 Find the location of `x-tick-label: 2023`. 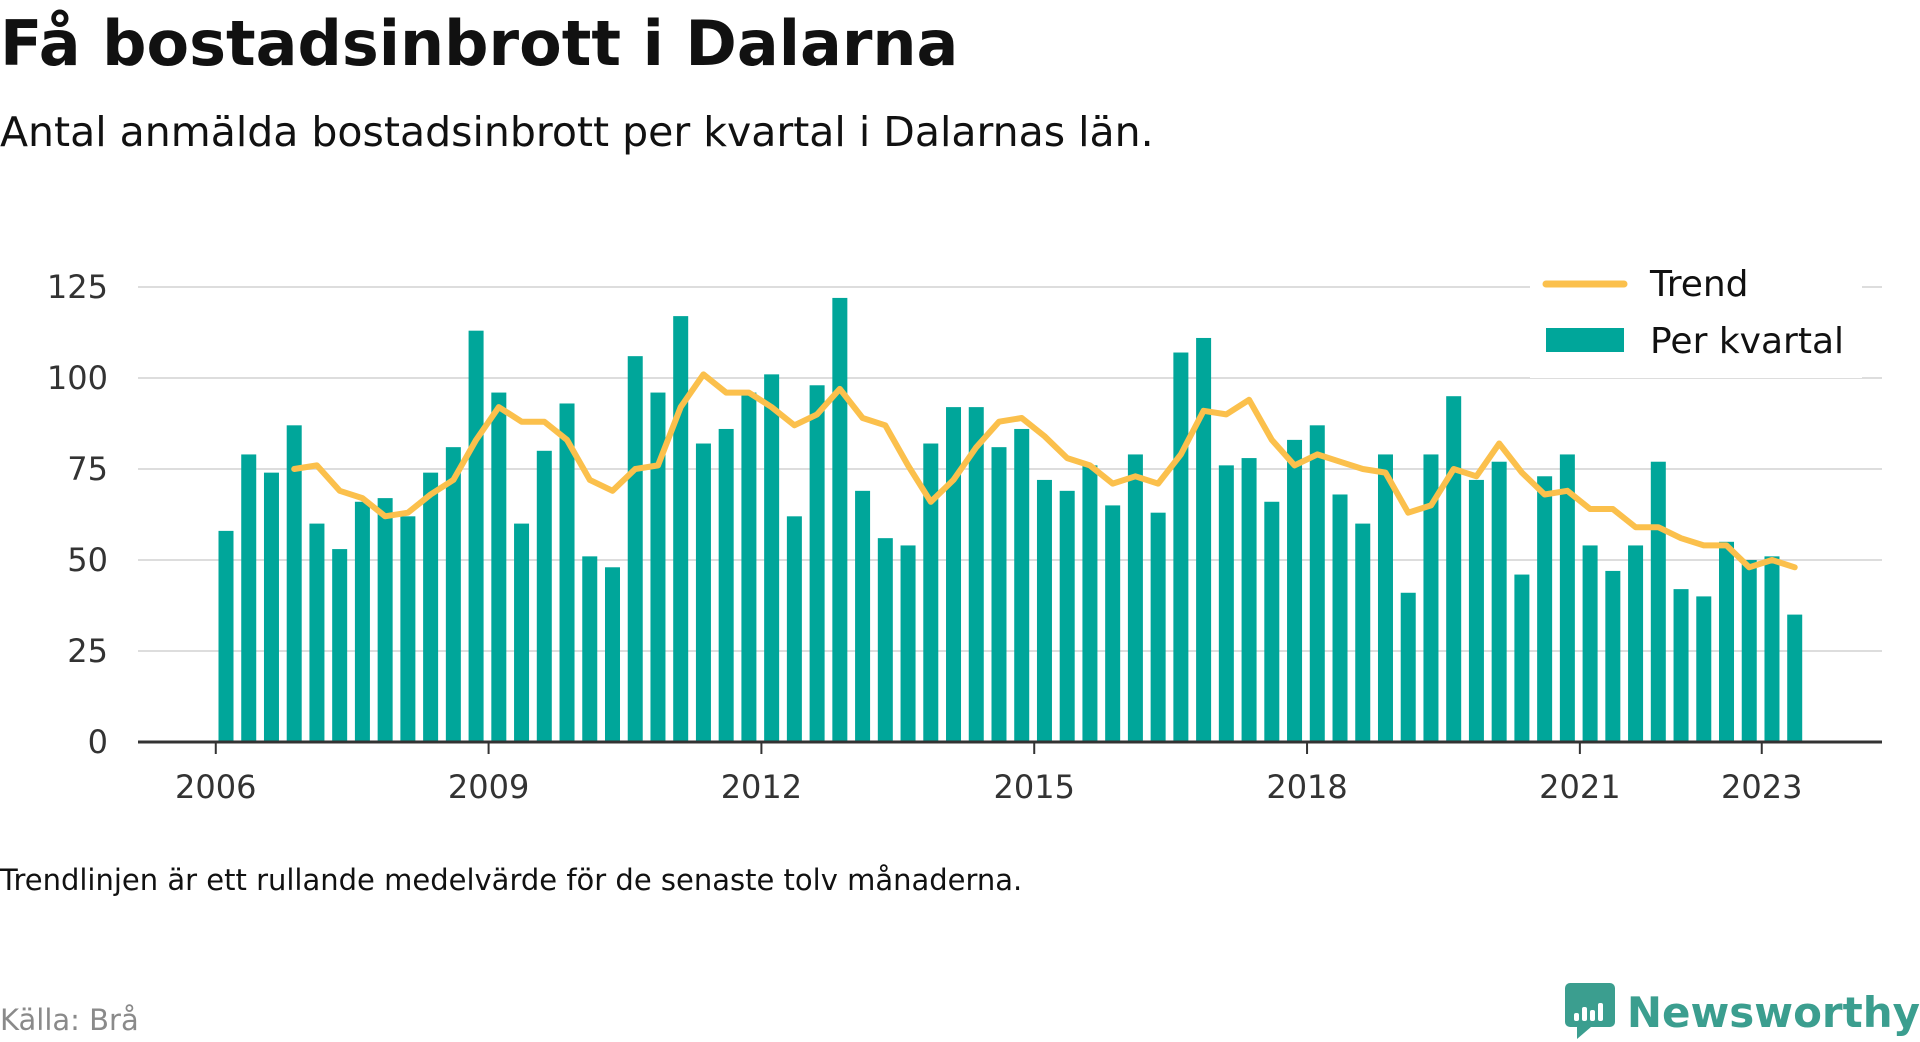

x-tick-label: 2023 is located at coordinates (1761, 787).